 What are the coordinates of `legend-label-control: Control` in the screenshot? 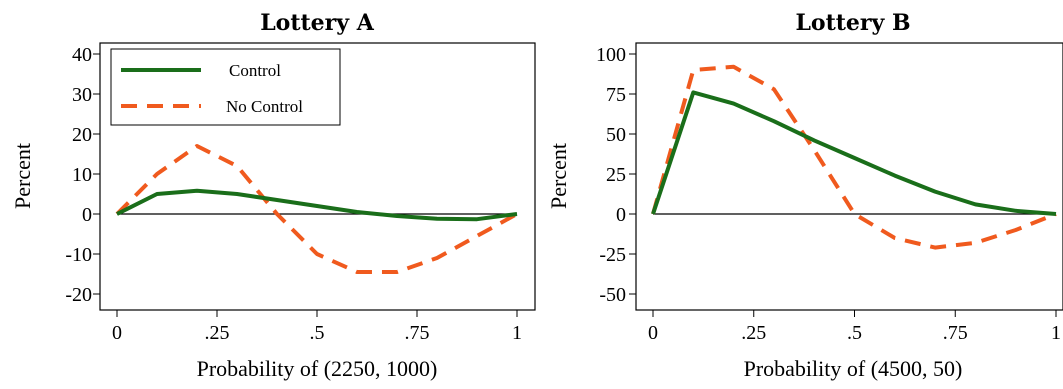 It's located at (255, 70).